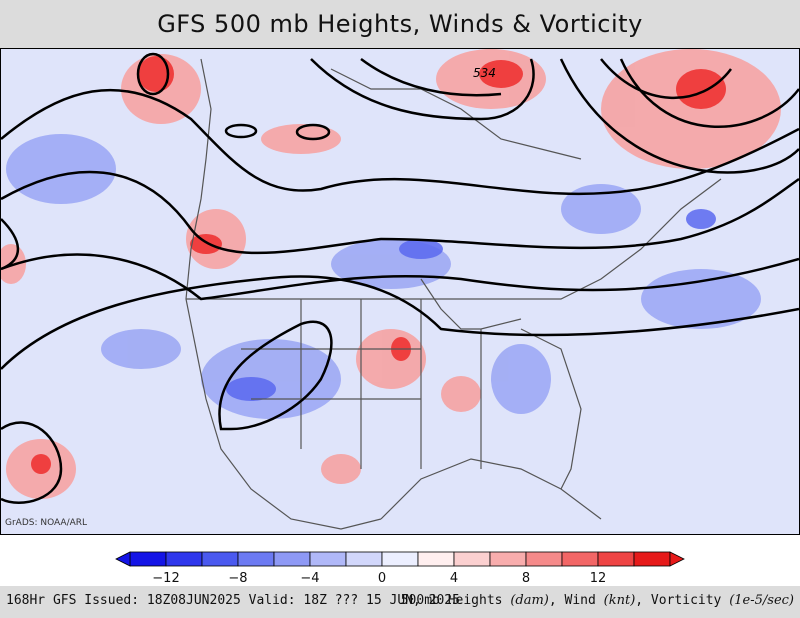 This screenshot has width=800, height=618. I want to click on colorbar-tick-label: −4, so click(309, 578).